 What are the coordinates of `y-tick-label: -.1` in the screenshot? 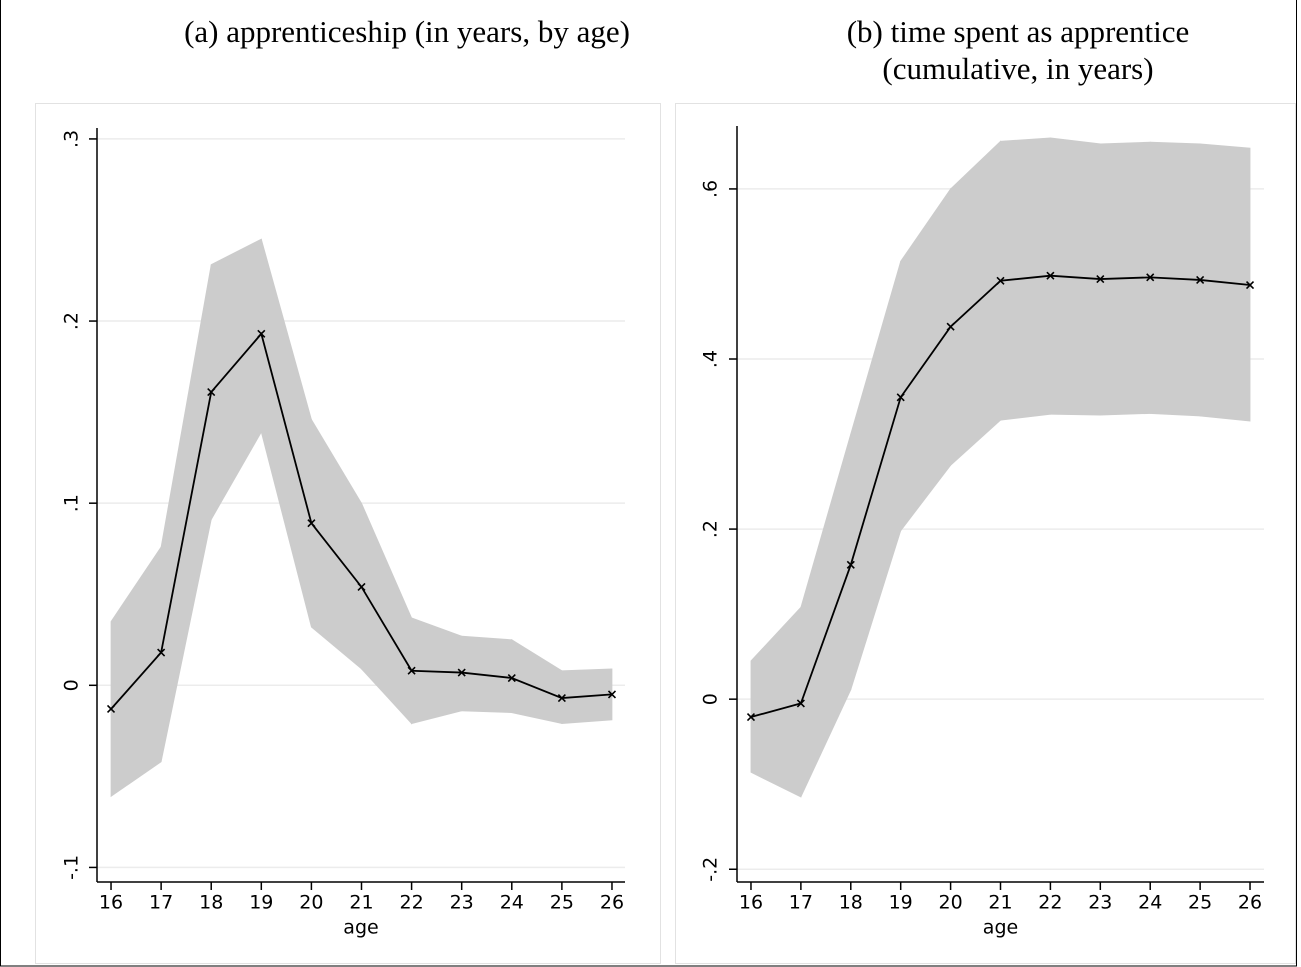 It's located at (72, 867).